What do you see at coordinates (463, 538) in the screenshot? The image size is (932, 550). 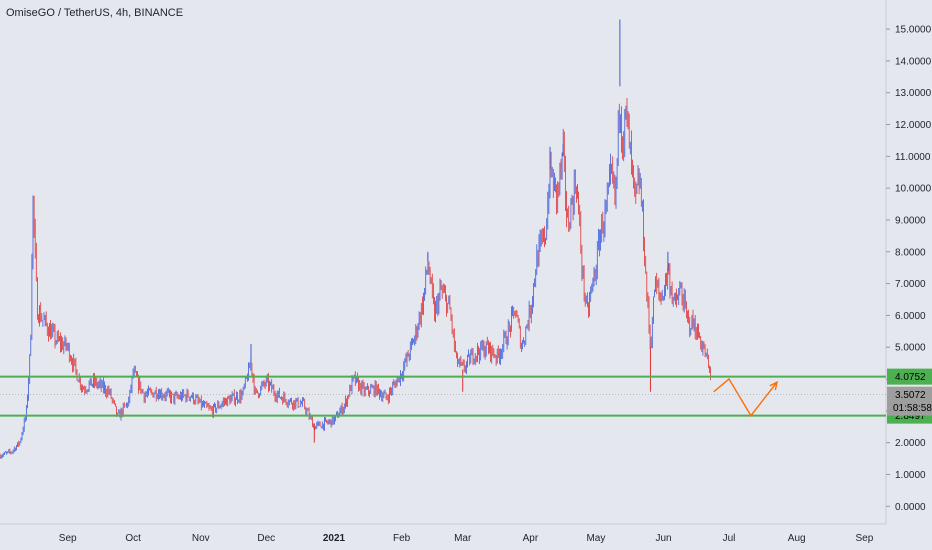 I see `x-tick-label: Mar` at bounding box center [463, 538].